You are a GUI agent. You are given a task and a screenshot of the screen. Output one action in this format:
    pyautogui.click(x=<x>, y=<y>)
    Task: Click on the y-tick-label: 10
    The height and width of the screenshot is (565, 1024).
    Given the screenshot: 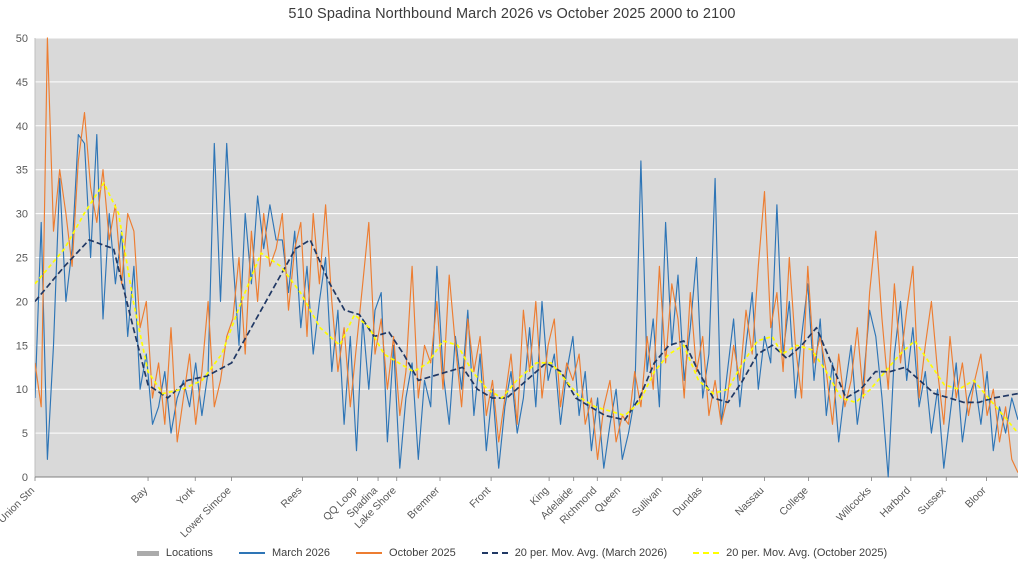 What is the action you would take?
    pyautogui.click(x=22, y=390)
    